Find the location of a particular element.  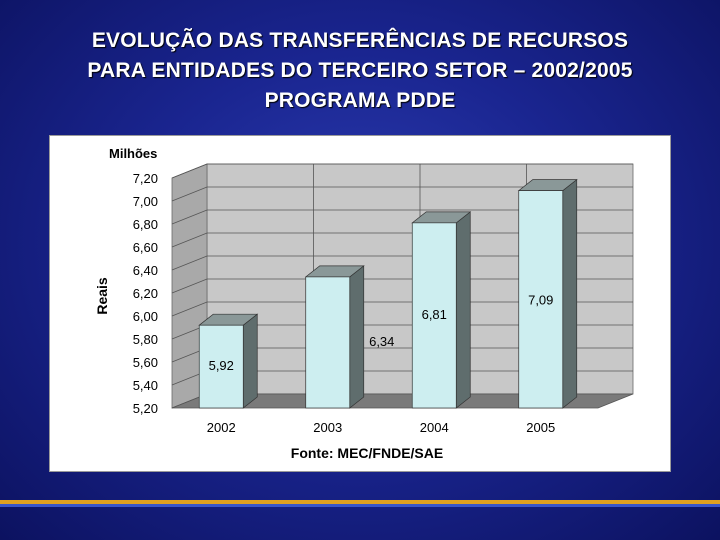

x-tick-label: 2003 is located at coordinates (327, 427).